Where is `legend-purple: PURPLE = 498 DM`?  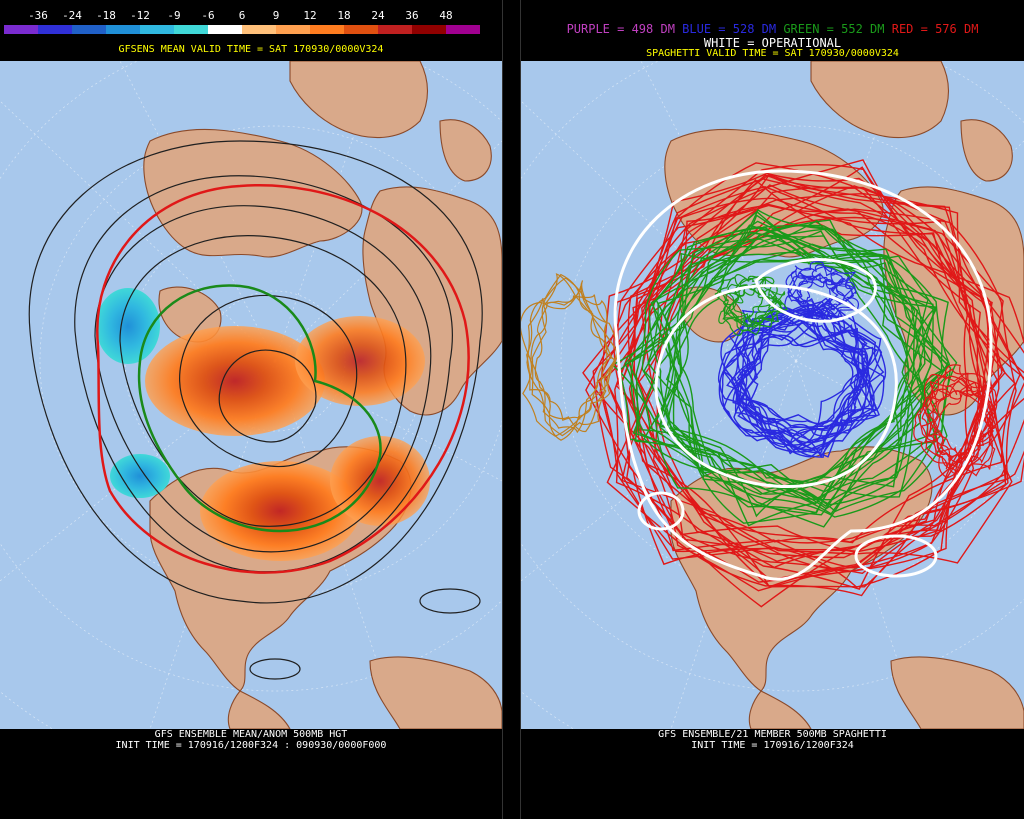
legend-purple: PURPLE = 498 DM is located at coordinates (620, 29).